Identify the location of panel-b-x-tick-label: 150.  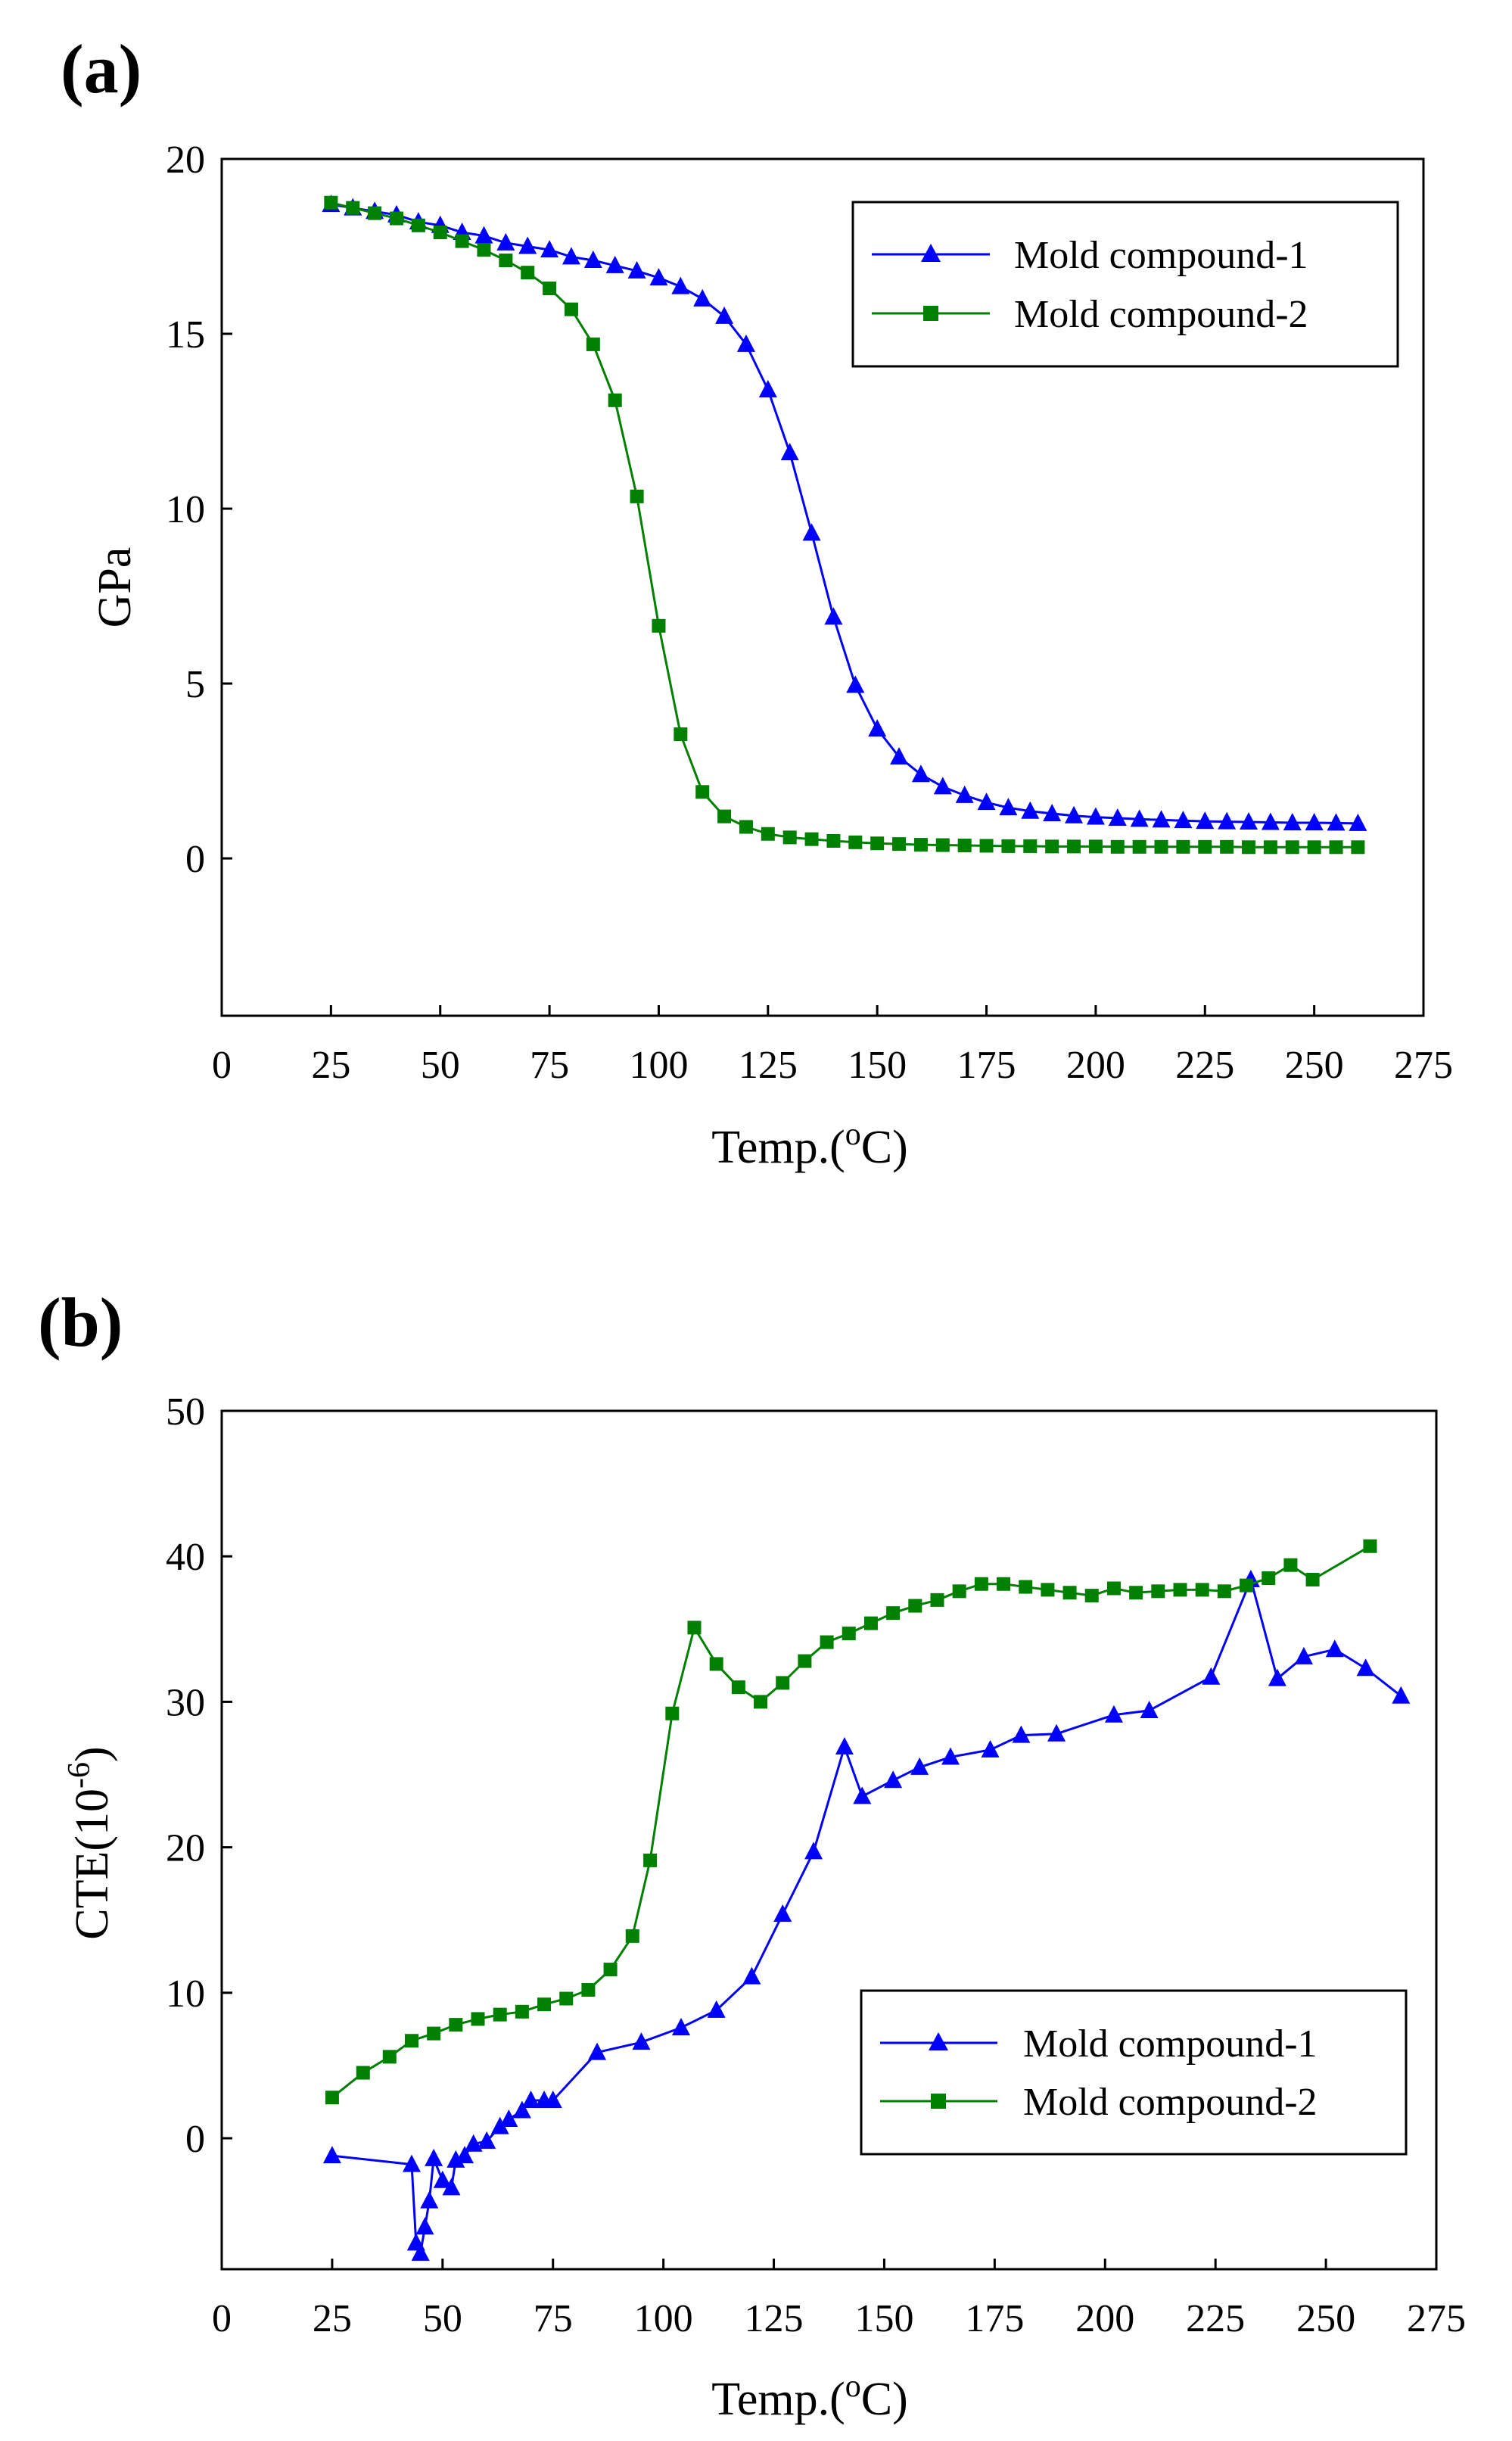
(884, 2318).